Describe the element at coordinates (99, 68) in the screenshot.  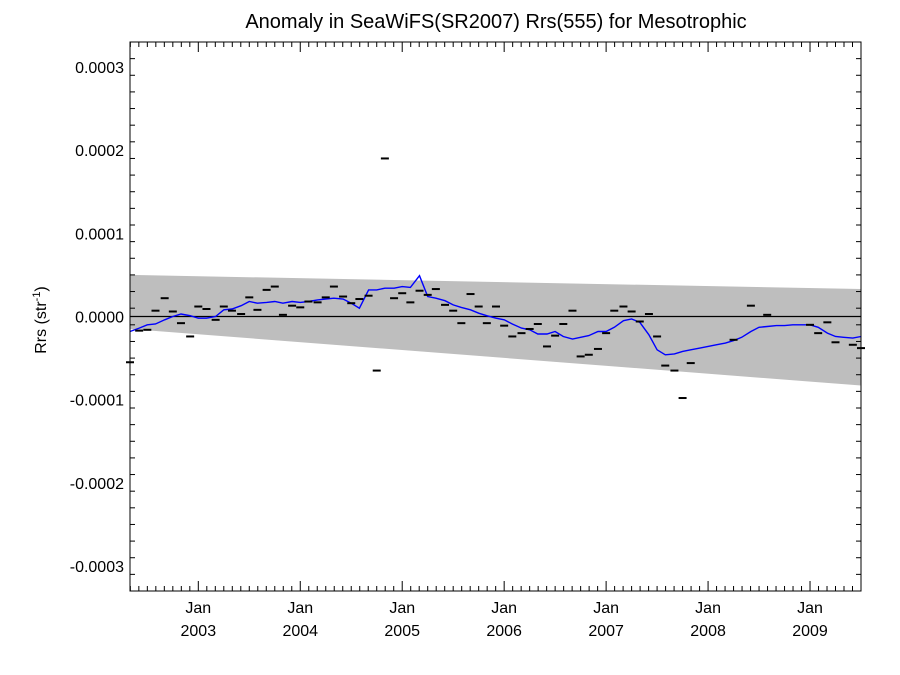
I see `y-tick-label: 0.0003` at that location.